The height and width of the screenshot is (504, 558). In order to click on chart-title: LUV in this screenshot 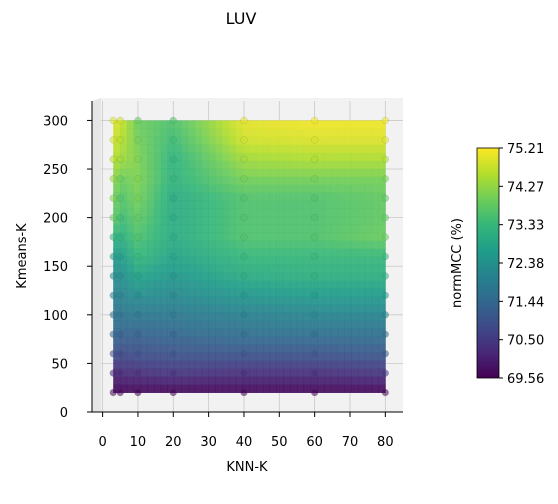, I will do `click(241, 18)`.